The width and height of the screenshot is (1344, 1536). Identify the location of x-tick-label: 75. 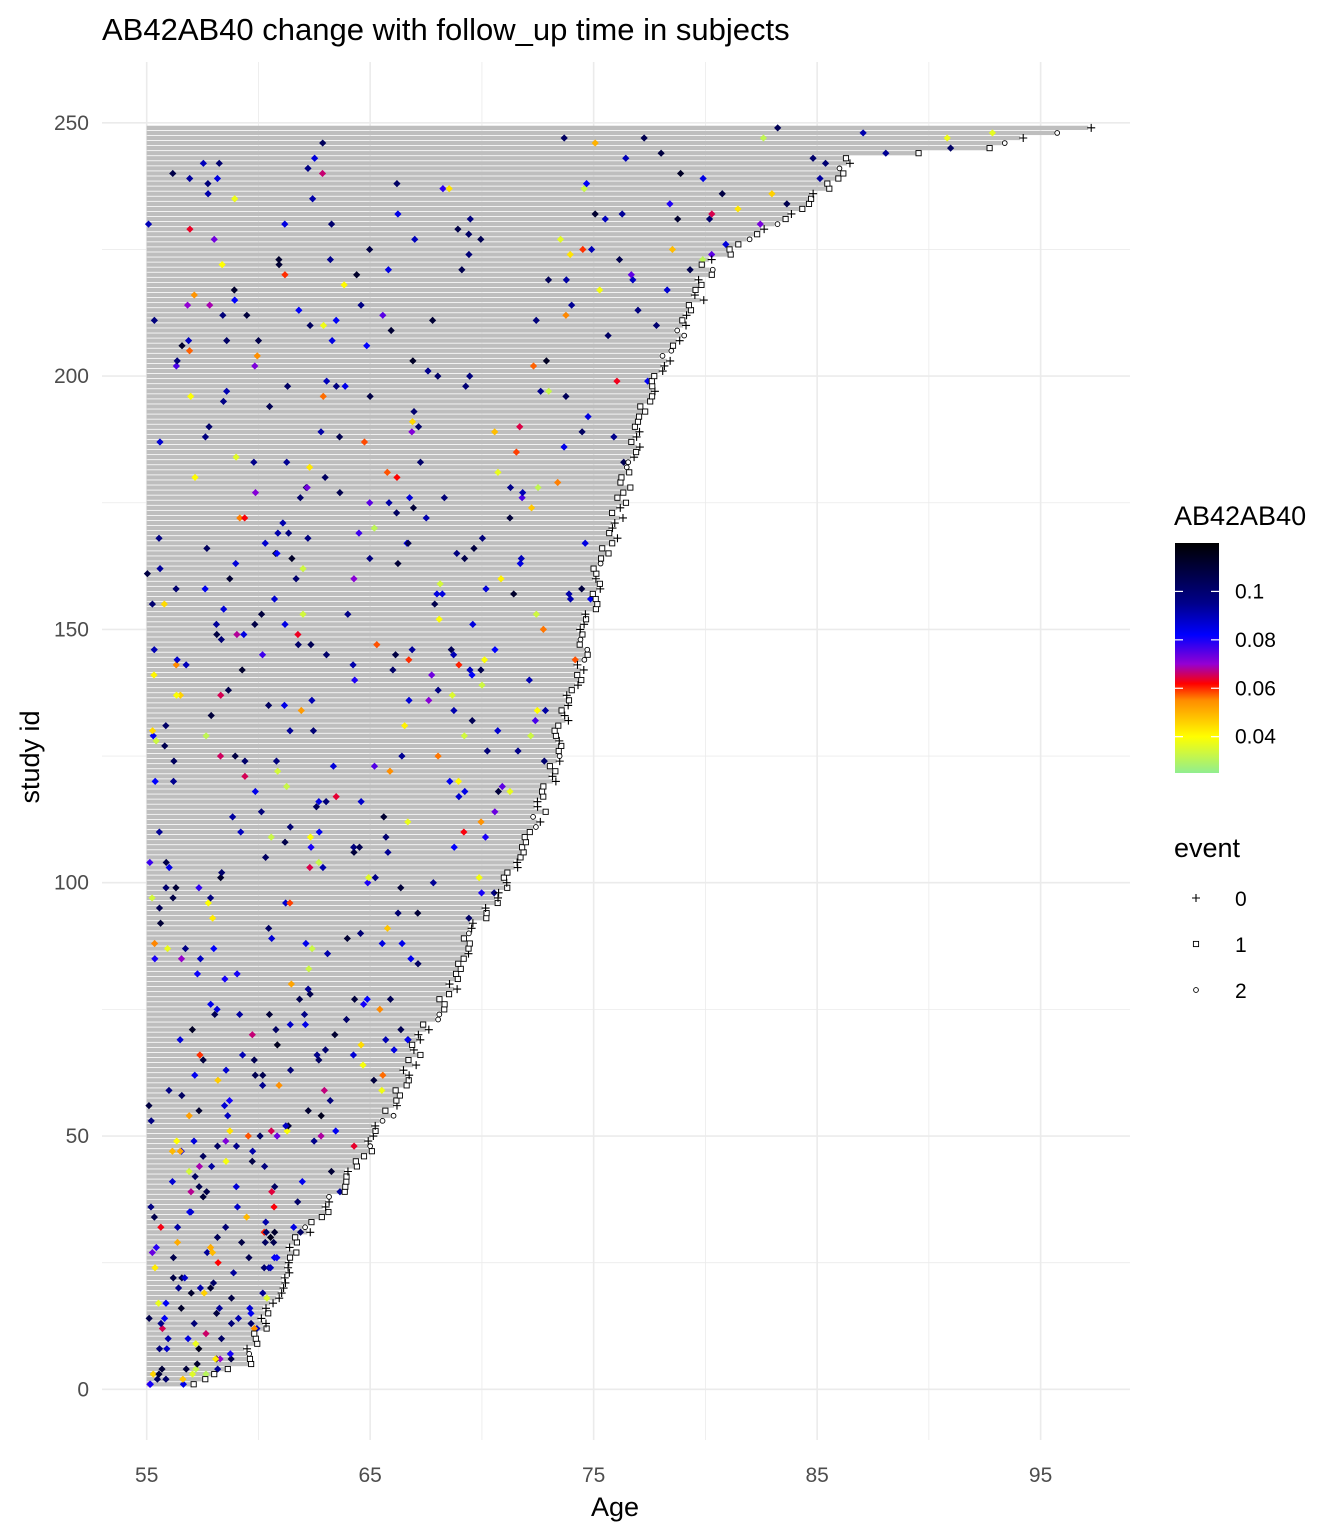
(593, 1475).